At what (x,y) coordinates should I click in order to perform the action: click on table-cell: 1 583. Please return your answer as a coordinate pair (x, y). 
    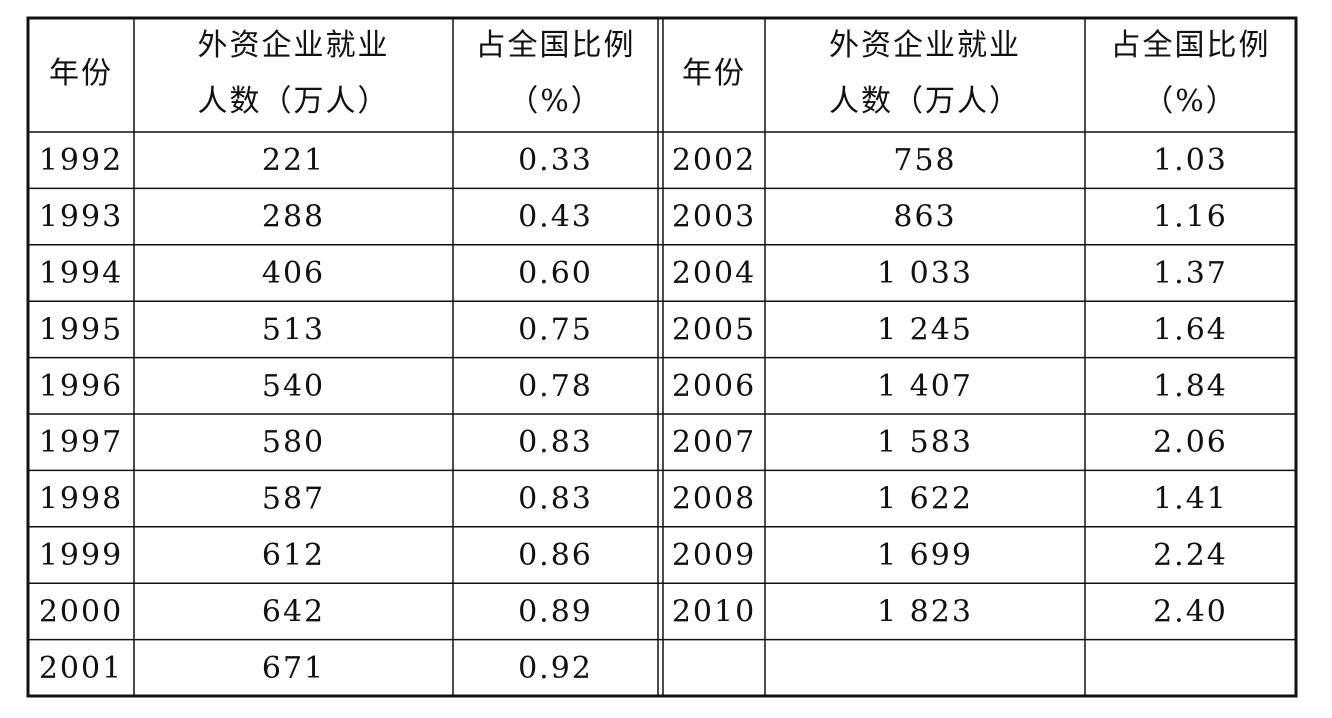
    Looking at the image, I should click on (925, 442).